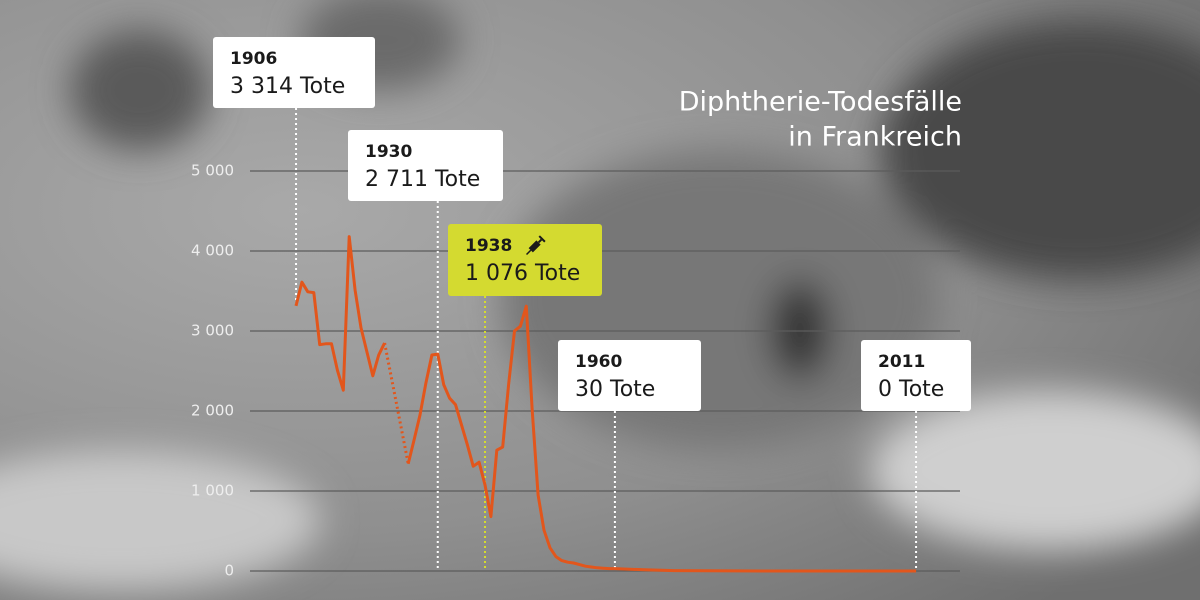 The height and width of the screenshot is (600, 1200). What do you see at coordinates (287, 86) in the screenshot?
I see `annotation-value: 3 314 Tote` at bounding box center [287, 86].